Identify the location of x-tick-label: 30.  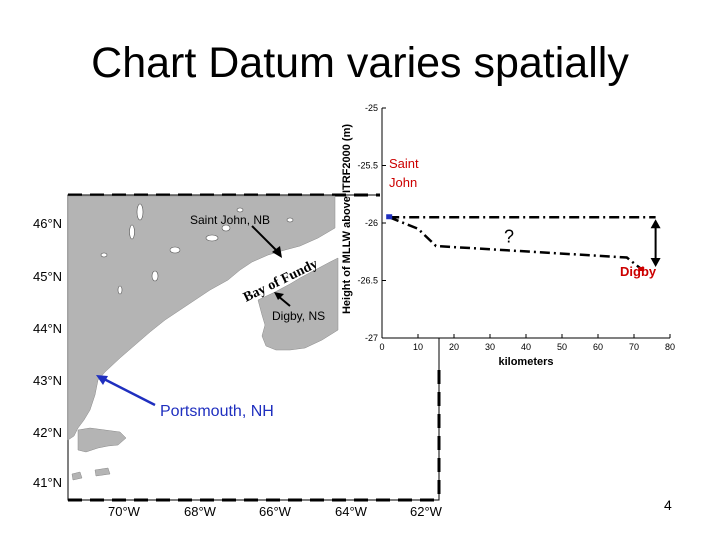
(490, 347).